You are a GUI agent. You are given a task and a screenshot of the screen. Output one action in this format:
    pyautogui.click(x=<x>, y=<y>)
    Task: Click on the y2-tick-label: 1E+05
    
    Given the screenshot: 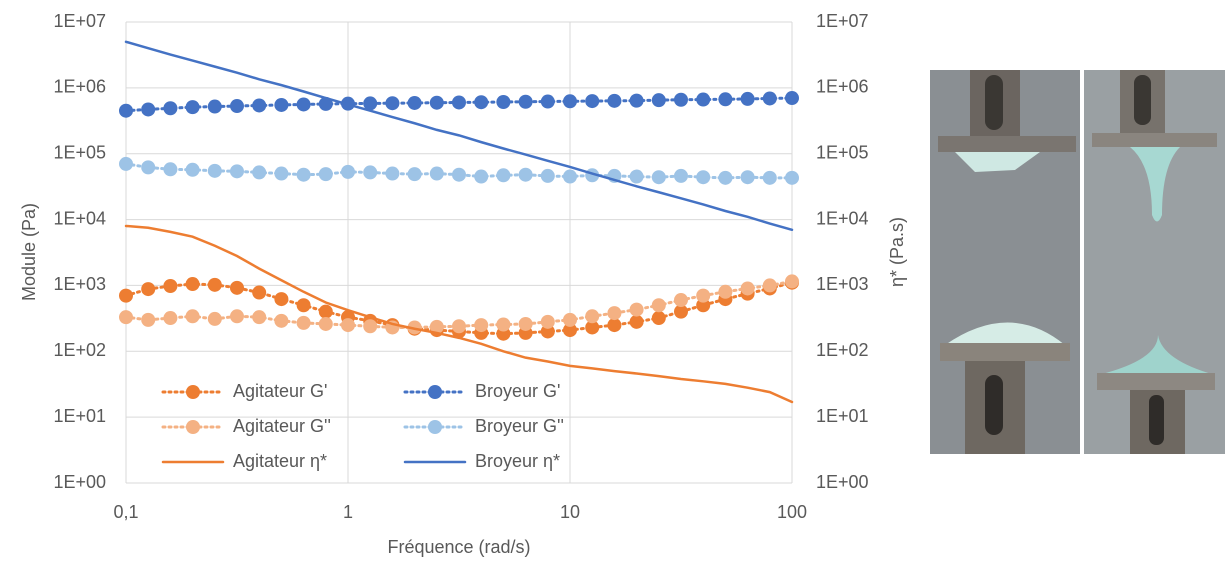 What is the action you would take?
    pyautogui.click(x=842, y=152)
    